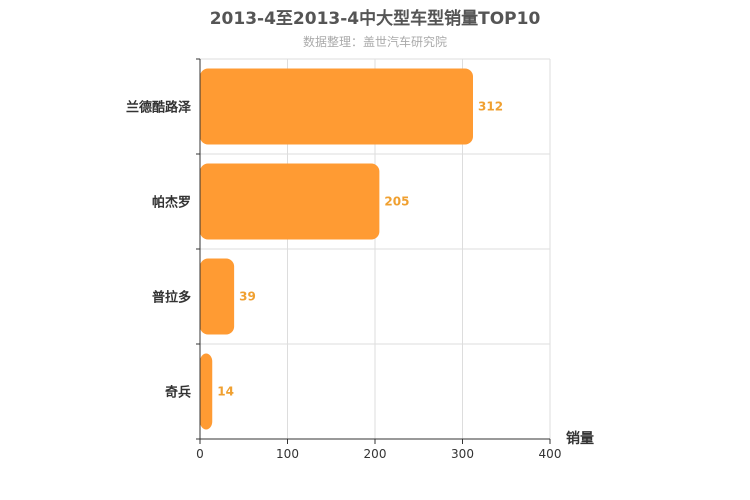  What do you see at coordinates (374, 42) in the screenshot?
I see `chart-subtitle: 数据整理：盖世汽车研究院` at bounding box center [374, 42].